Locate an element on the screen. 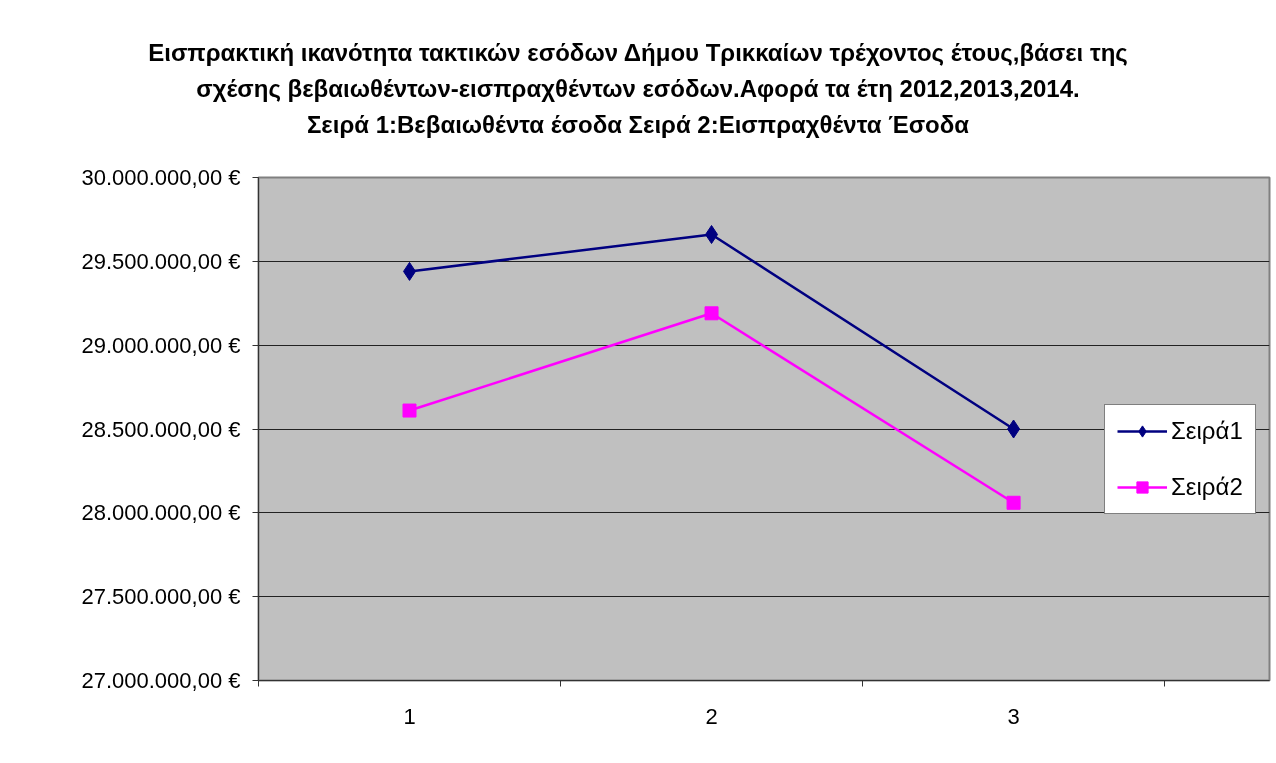 The width and height of the screenshot is (1276, 763). chart-subtitle: Σειρά 1:Βεβαιωθέντα έσοδα Σειρά 2:Εισπραχθέντα Έσοδα is located at coordinates (638, 125).